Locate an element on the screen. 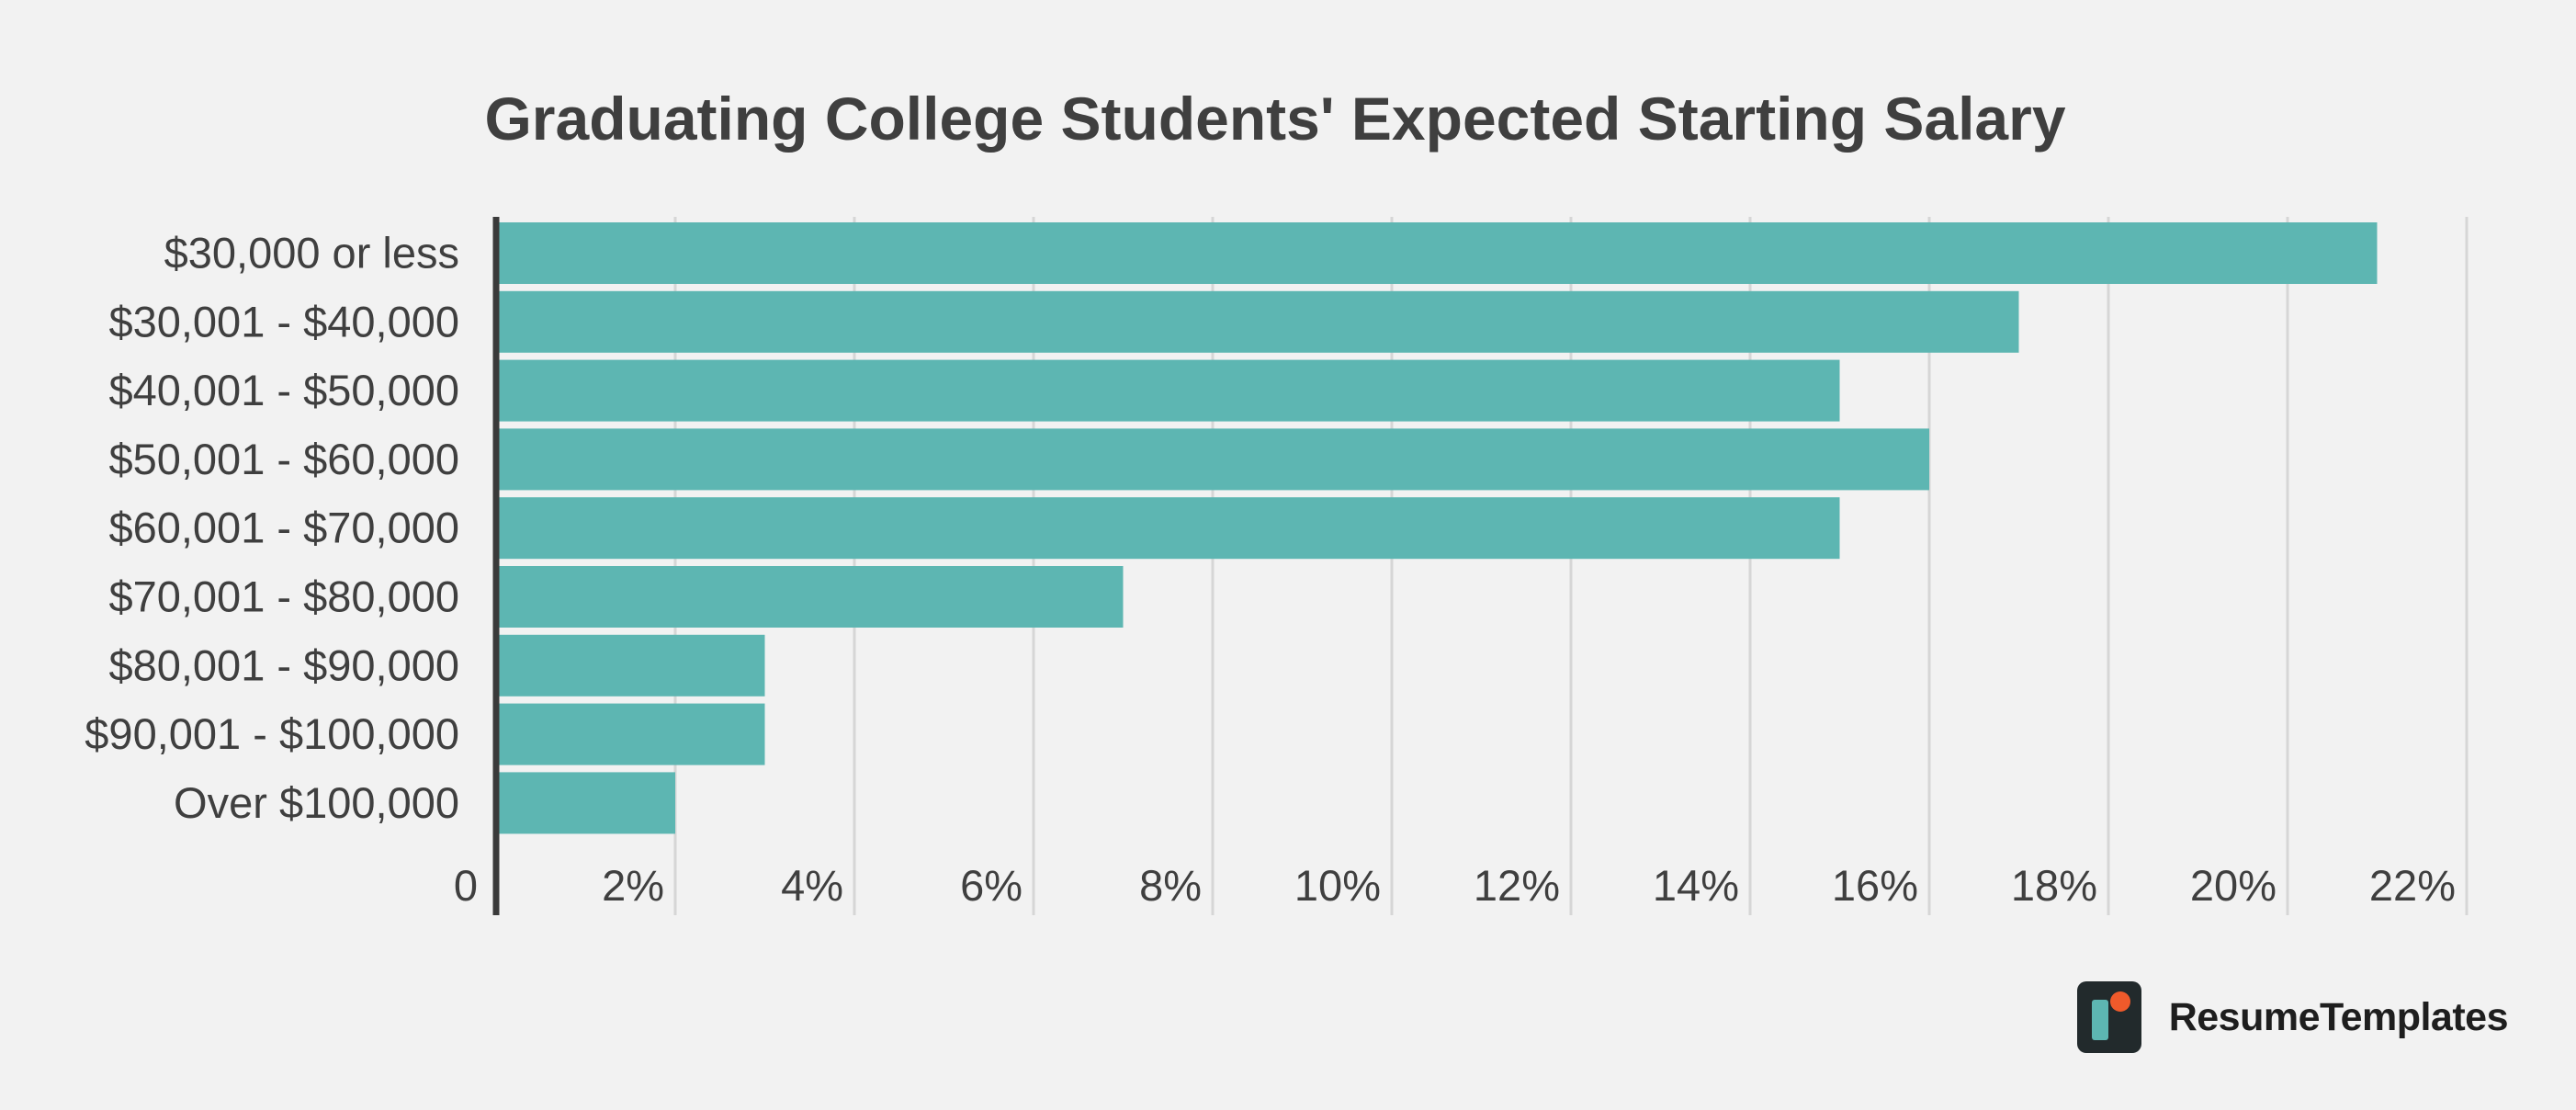 This screenshot has height=1110, width=2576. x-tick-label-11: 22% is located at coordinates (2412, 885).